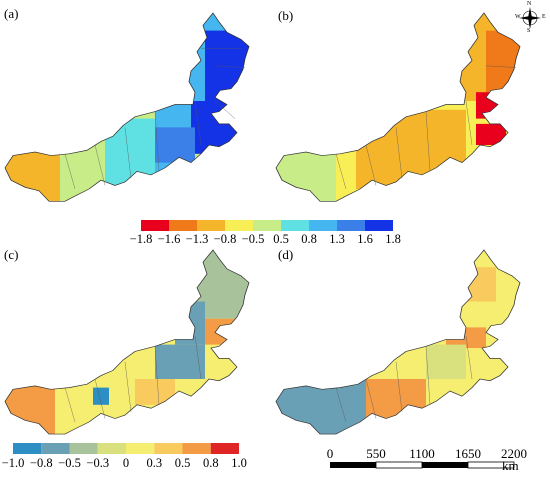 This screenshot has height=481, width=550. Describe the element at coordinates (154, 463) in the screenshot. I see `legend-tick-label: 0.3` at that location.